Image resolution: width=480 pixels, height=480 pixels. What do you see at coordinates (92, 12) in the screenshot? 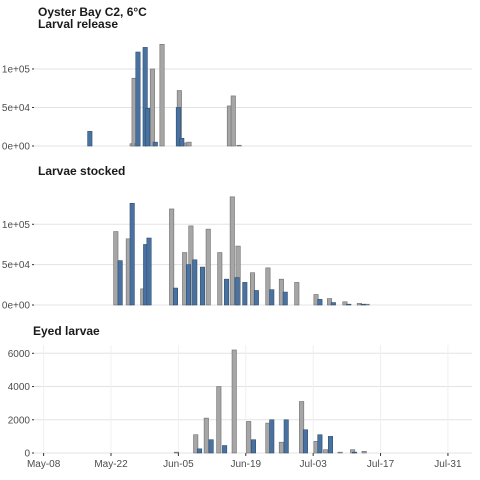
I see `chart-title: Oyster Bay C2, 6°C` at bounding box center [92, 12].